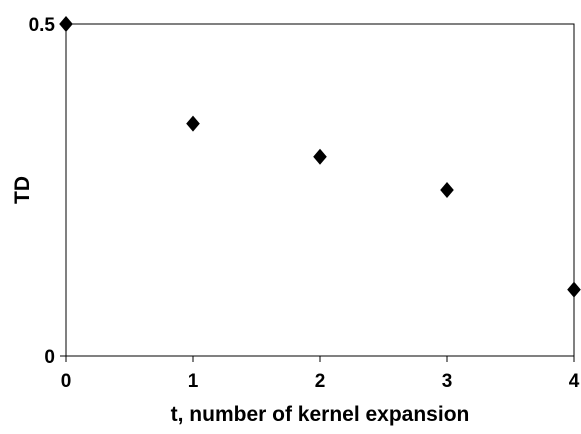 Image resolution: width=581 pixels, height=434 pixels. What do you see at coordinates (49, 357) in the screenshot?
I see `y-tick-label: 0` at bounding box center [49, 357].